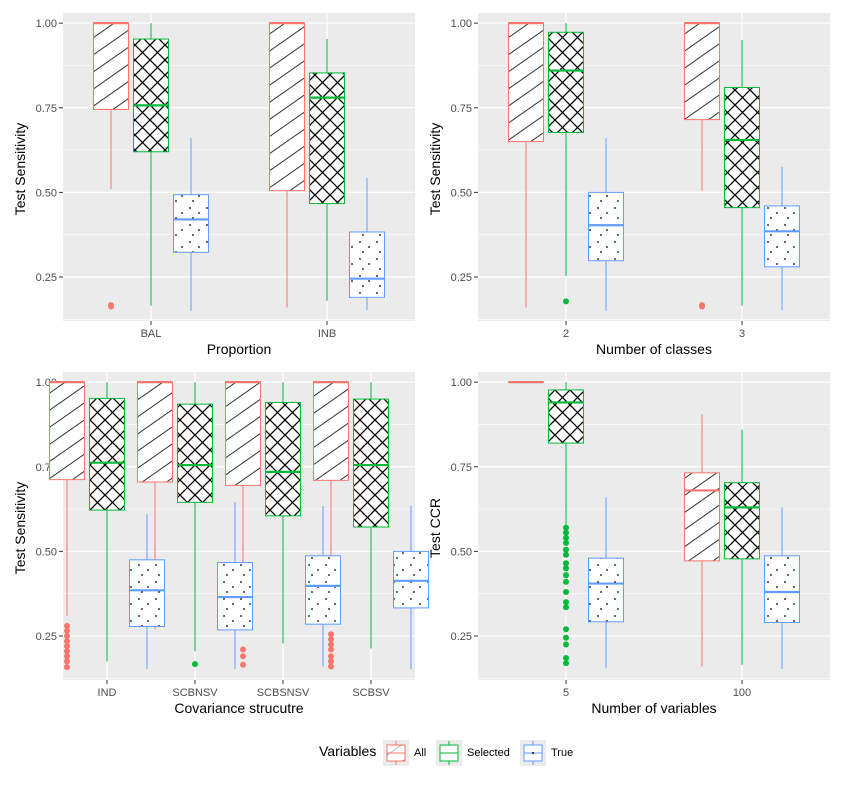 The height and width of the screenshot is (785, 845). What do you see at coordinates (239, 349) in the screenshot?
I see `x-axis-title: Proportion` at bounding box center [239, 349].